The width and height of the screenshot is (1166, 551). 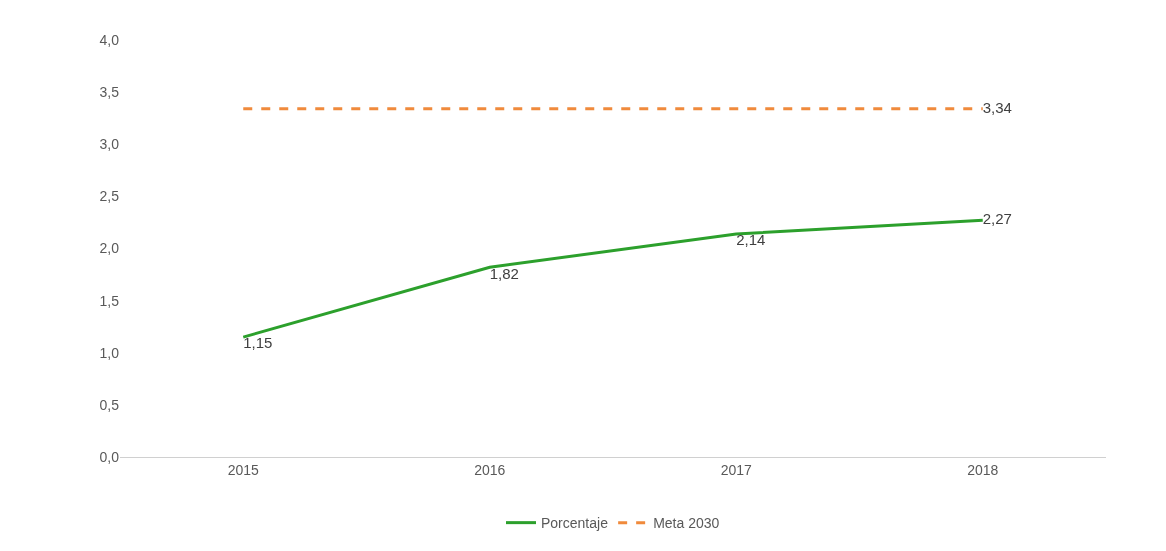 I want to click on y-tick-label: 1,0, so click(x=109, y=352).